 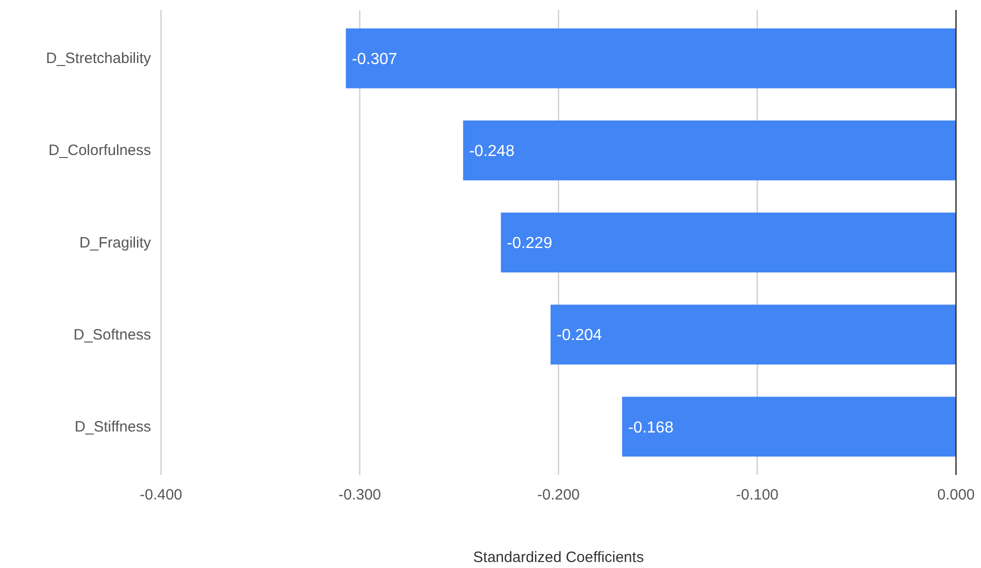 What do you see at coordinates (558, 495) in the screenshot?
I see `x-tick-label: -0.200` at bounding box center [558, 495].